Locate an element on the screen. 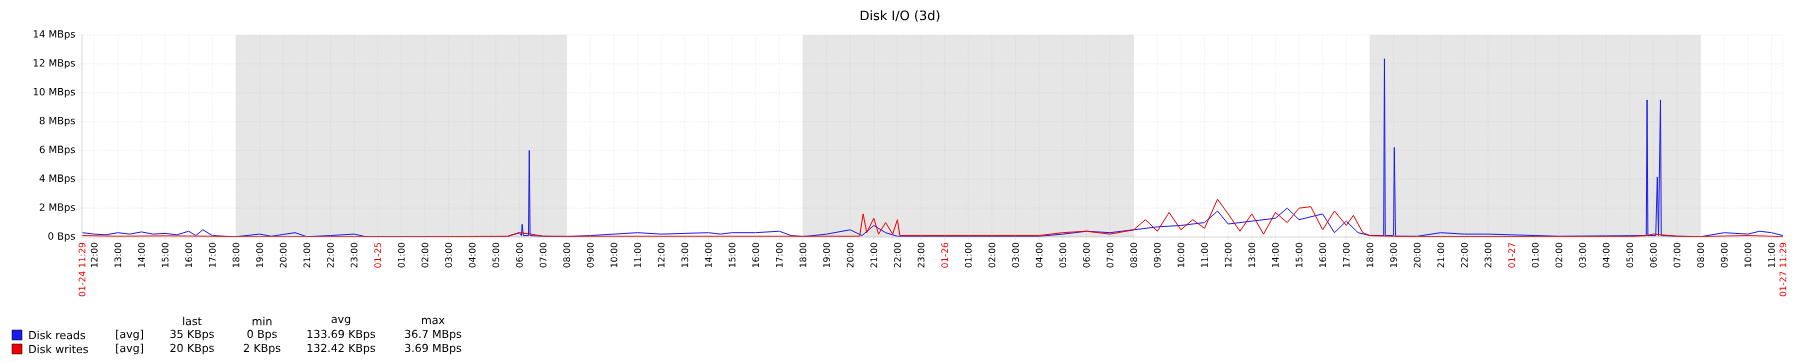  y-tick-label: 14 MBps is located at coordinates (54, 35).